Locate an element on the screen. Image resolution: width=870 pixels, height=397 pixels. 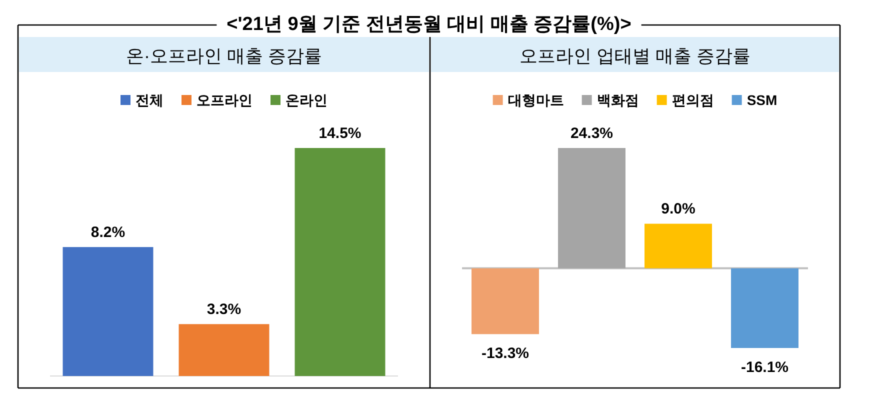
chart-title: 온·오프라인 매출 증감률 is located at coordinates (224, 56).